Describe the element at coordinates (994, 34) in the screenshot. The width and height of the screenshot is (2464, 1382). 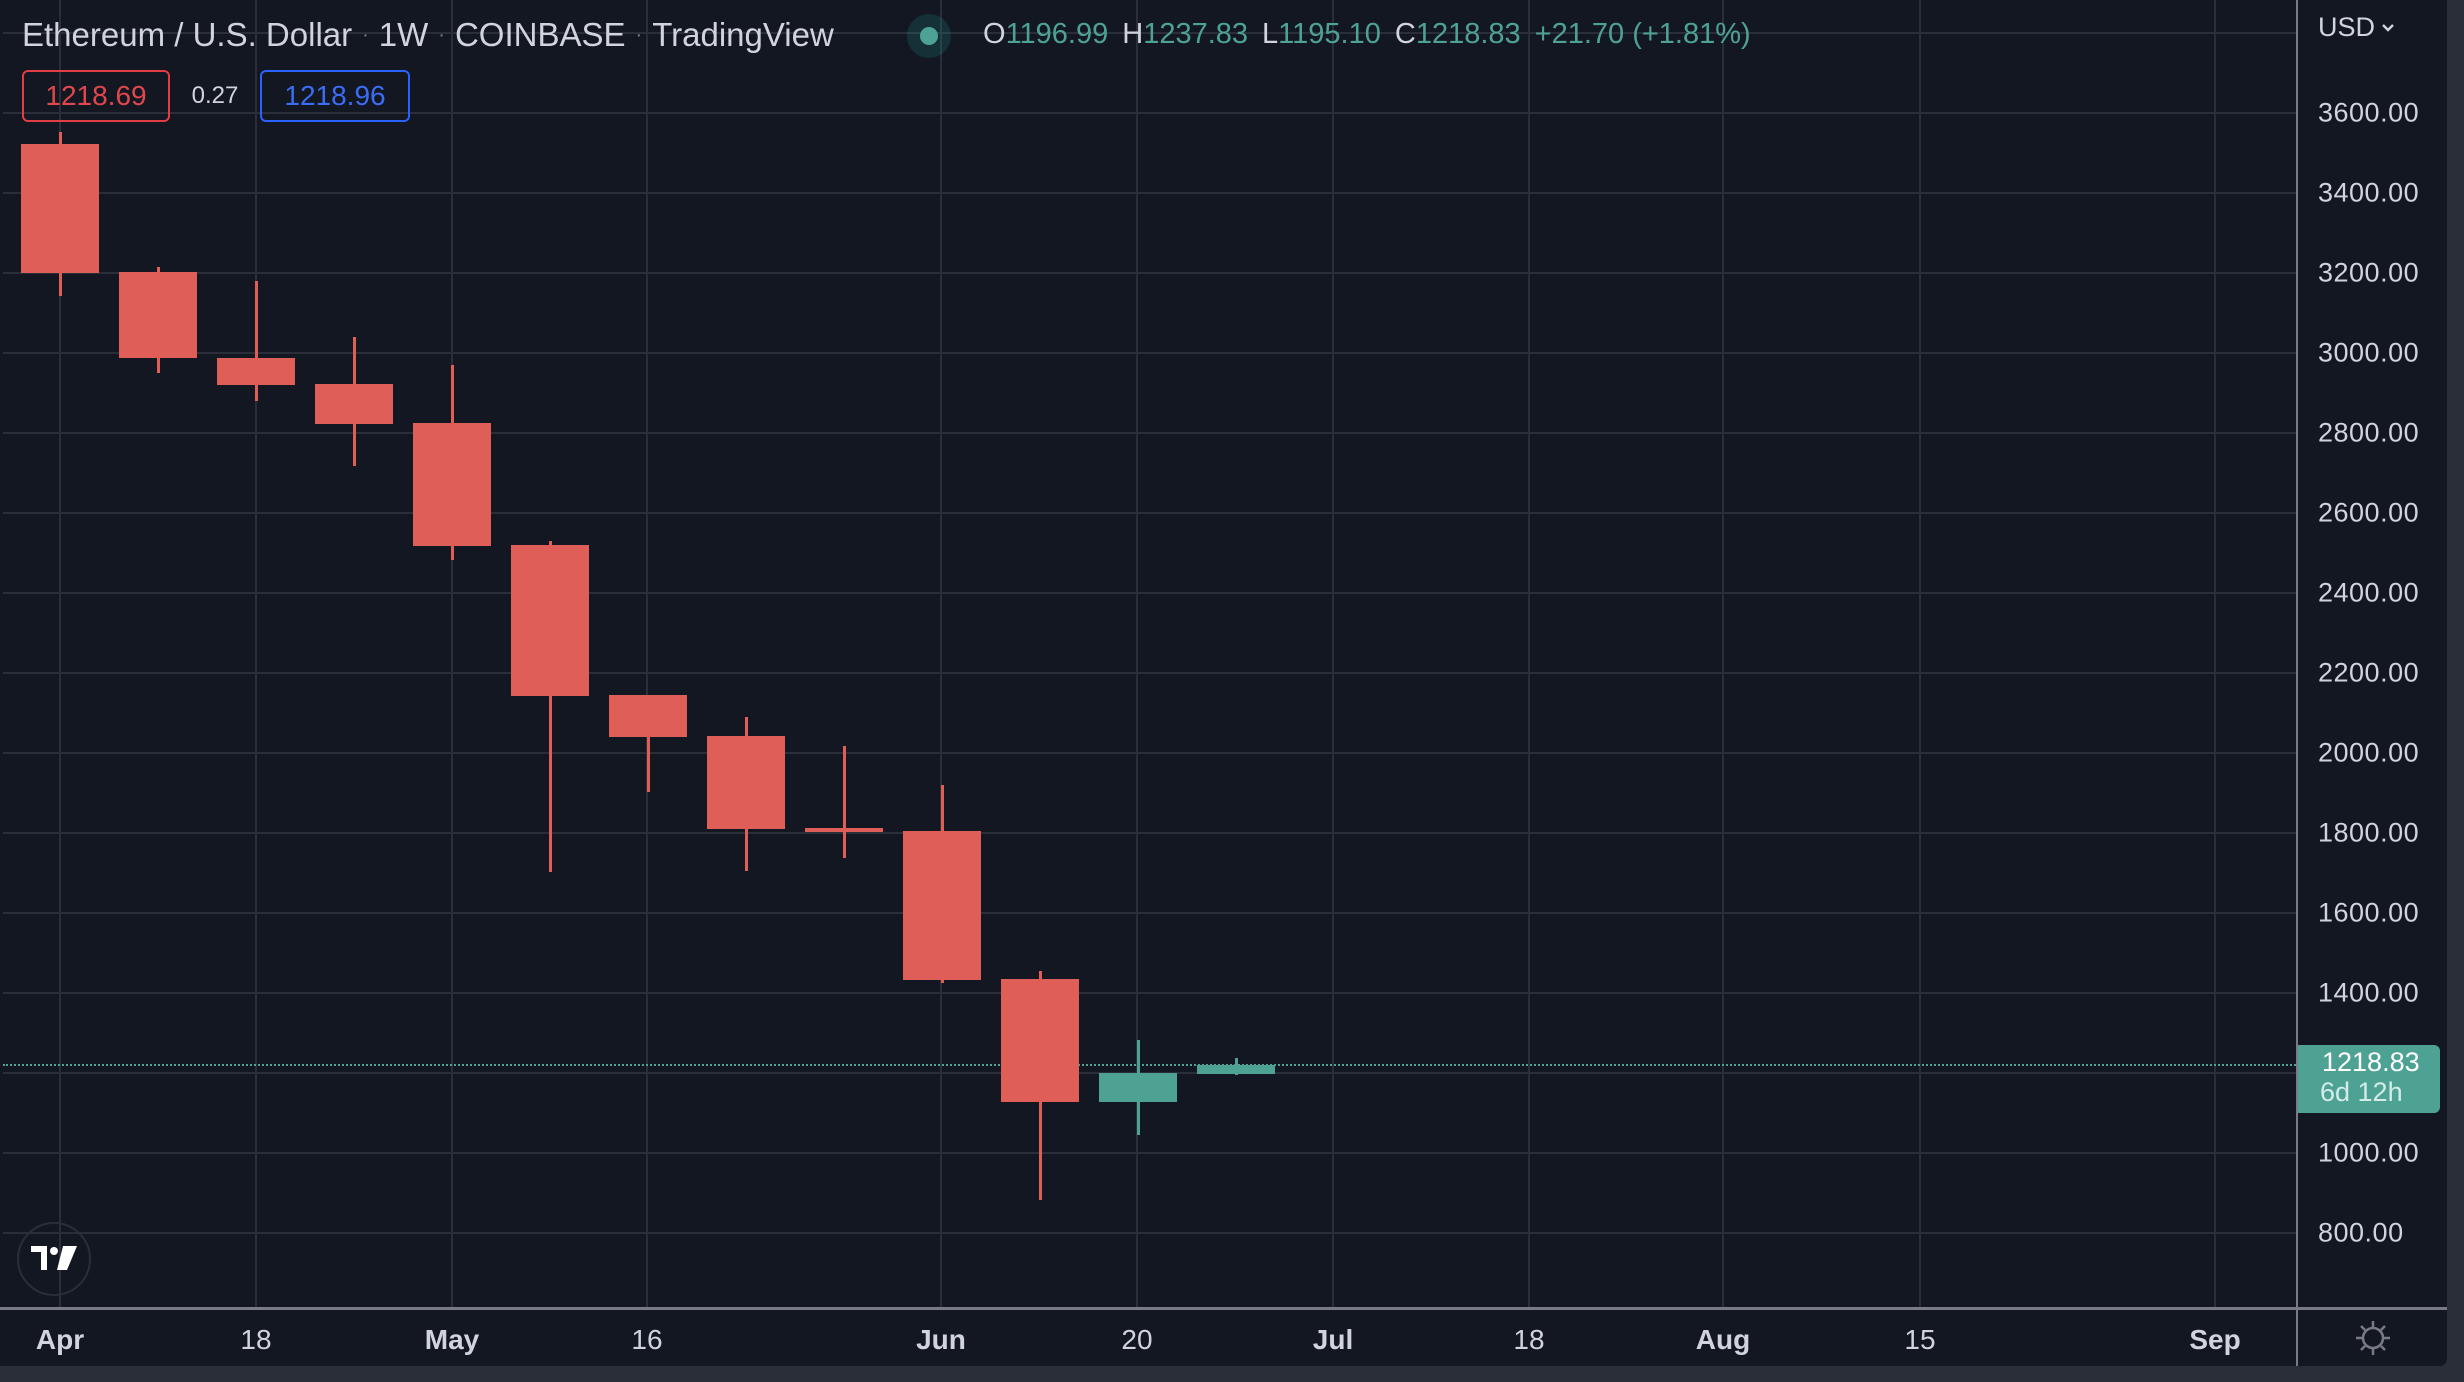
I see `open-label: O` at that location.